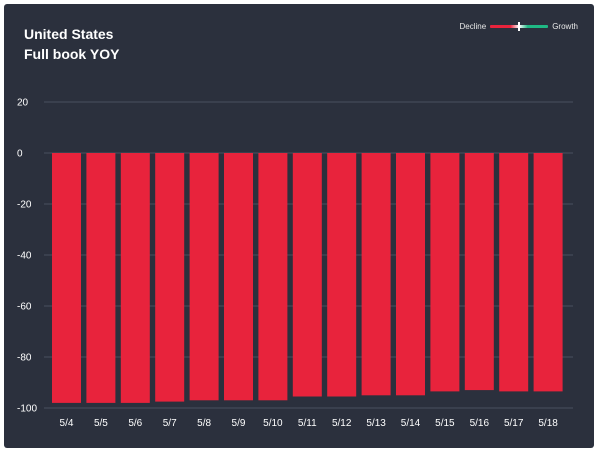 The height and width of the screenshot is (458, 600). What do you see at coordinates (342, 423) in the screenshot?
I see `x-tick-label: 5/12` at bounding box center [342, 423].